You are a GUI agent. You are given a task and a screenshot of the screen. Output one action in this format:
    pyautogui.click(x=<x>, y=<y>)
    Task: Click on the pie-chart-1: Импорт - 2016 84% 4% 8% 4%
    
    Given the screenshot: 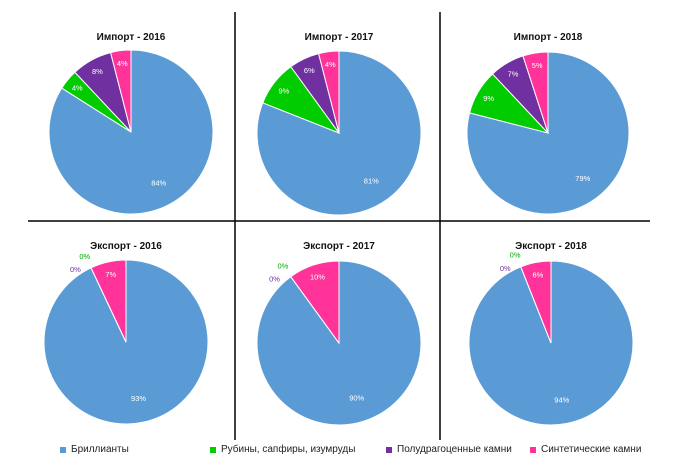 What is the action you would take?
    pyautogui.click(x=131, y=123)
    